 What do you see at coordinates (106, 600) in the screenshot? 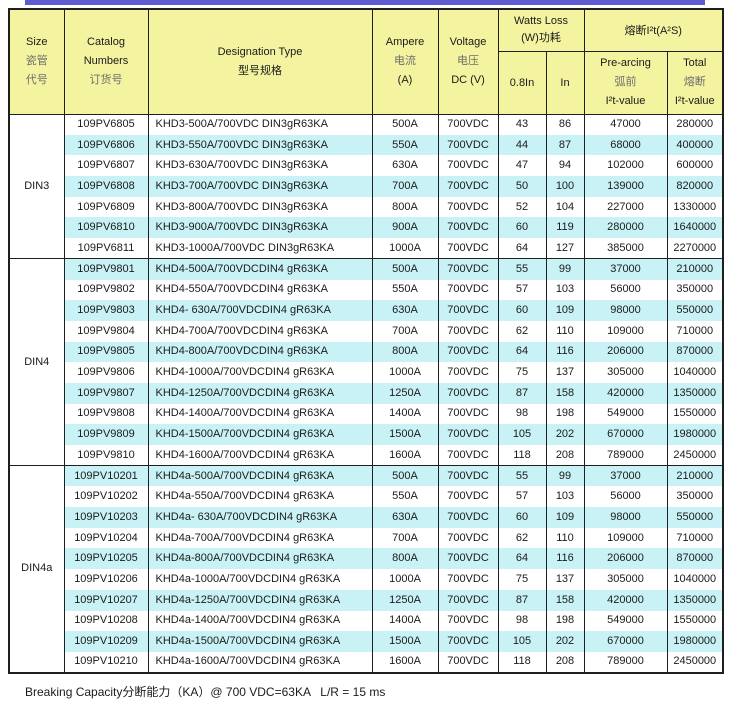
I see `catalog-cell: 109PV10207` at bounding box center [106, 600].